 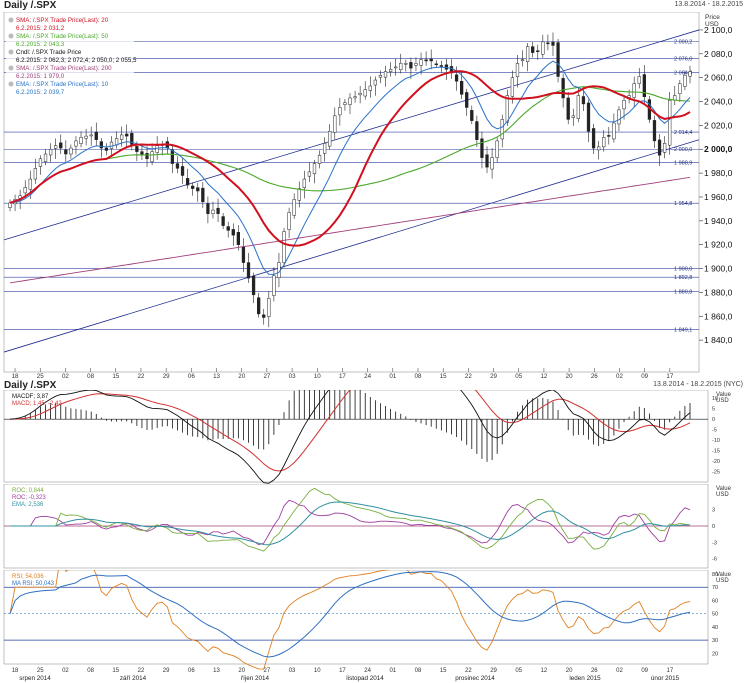 What do you see at coordinates (718, 173) in the screenshot?
I see `y-tick-label: 1 980,0` at bounding box center [718, 173].